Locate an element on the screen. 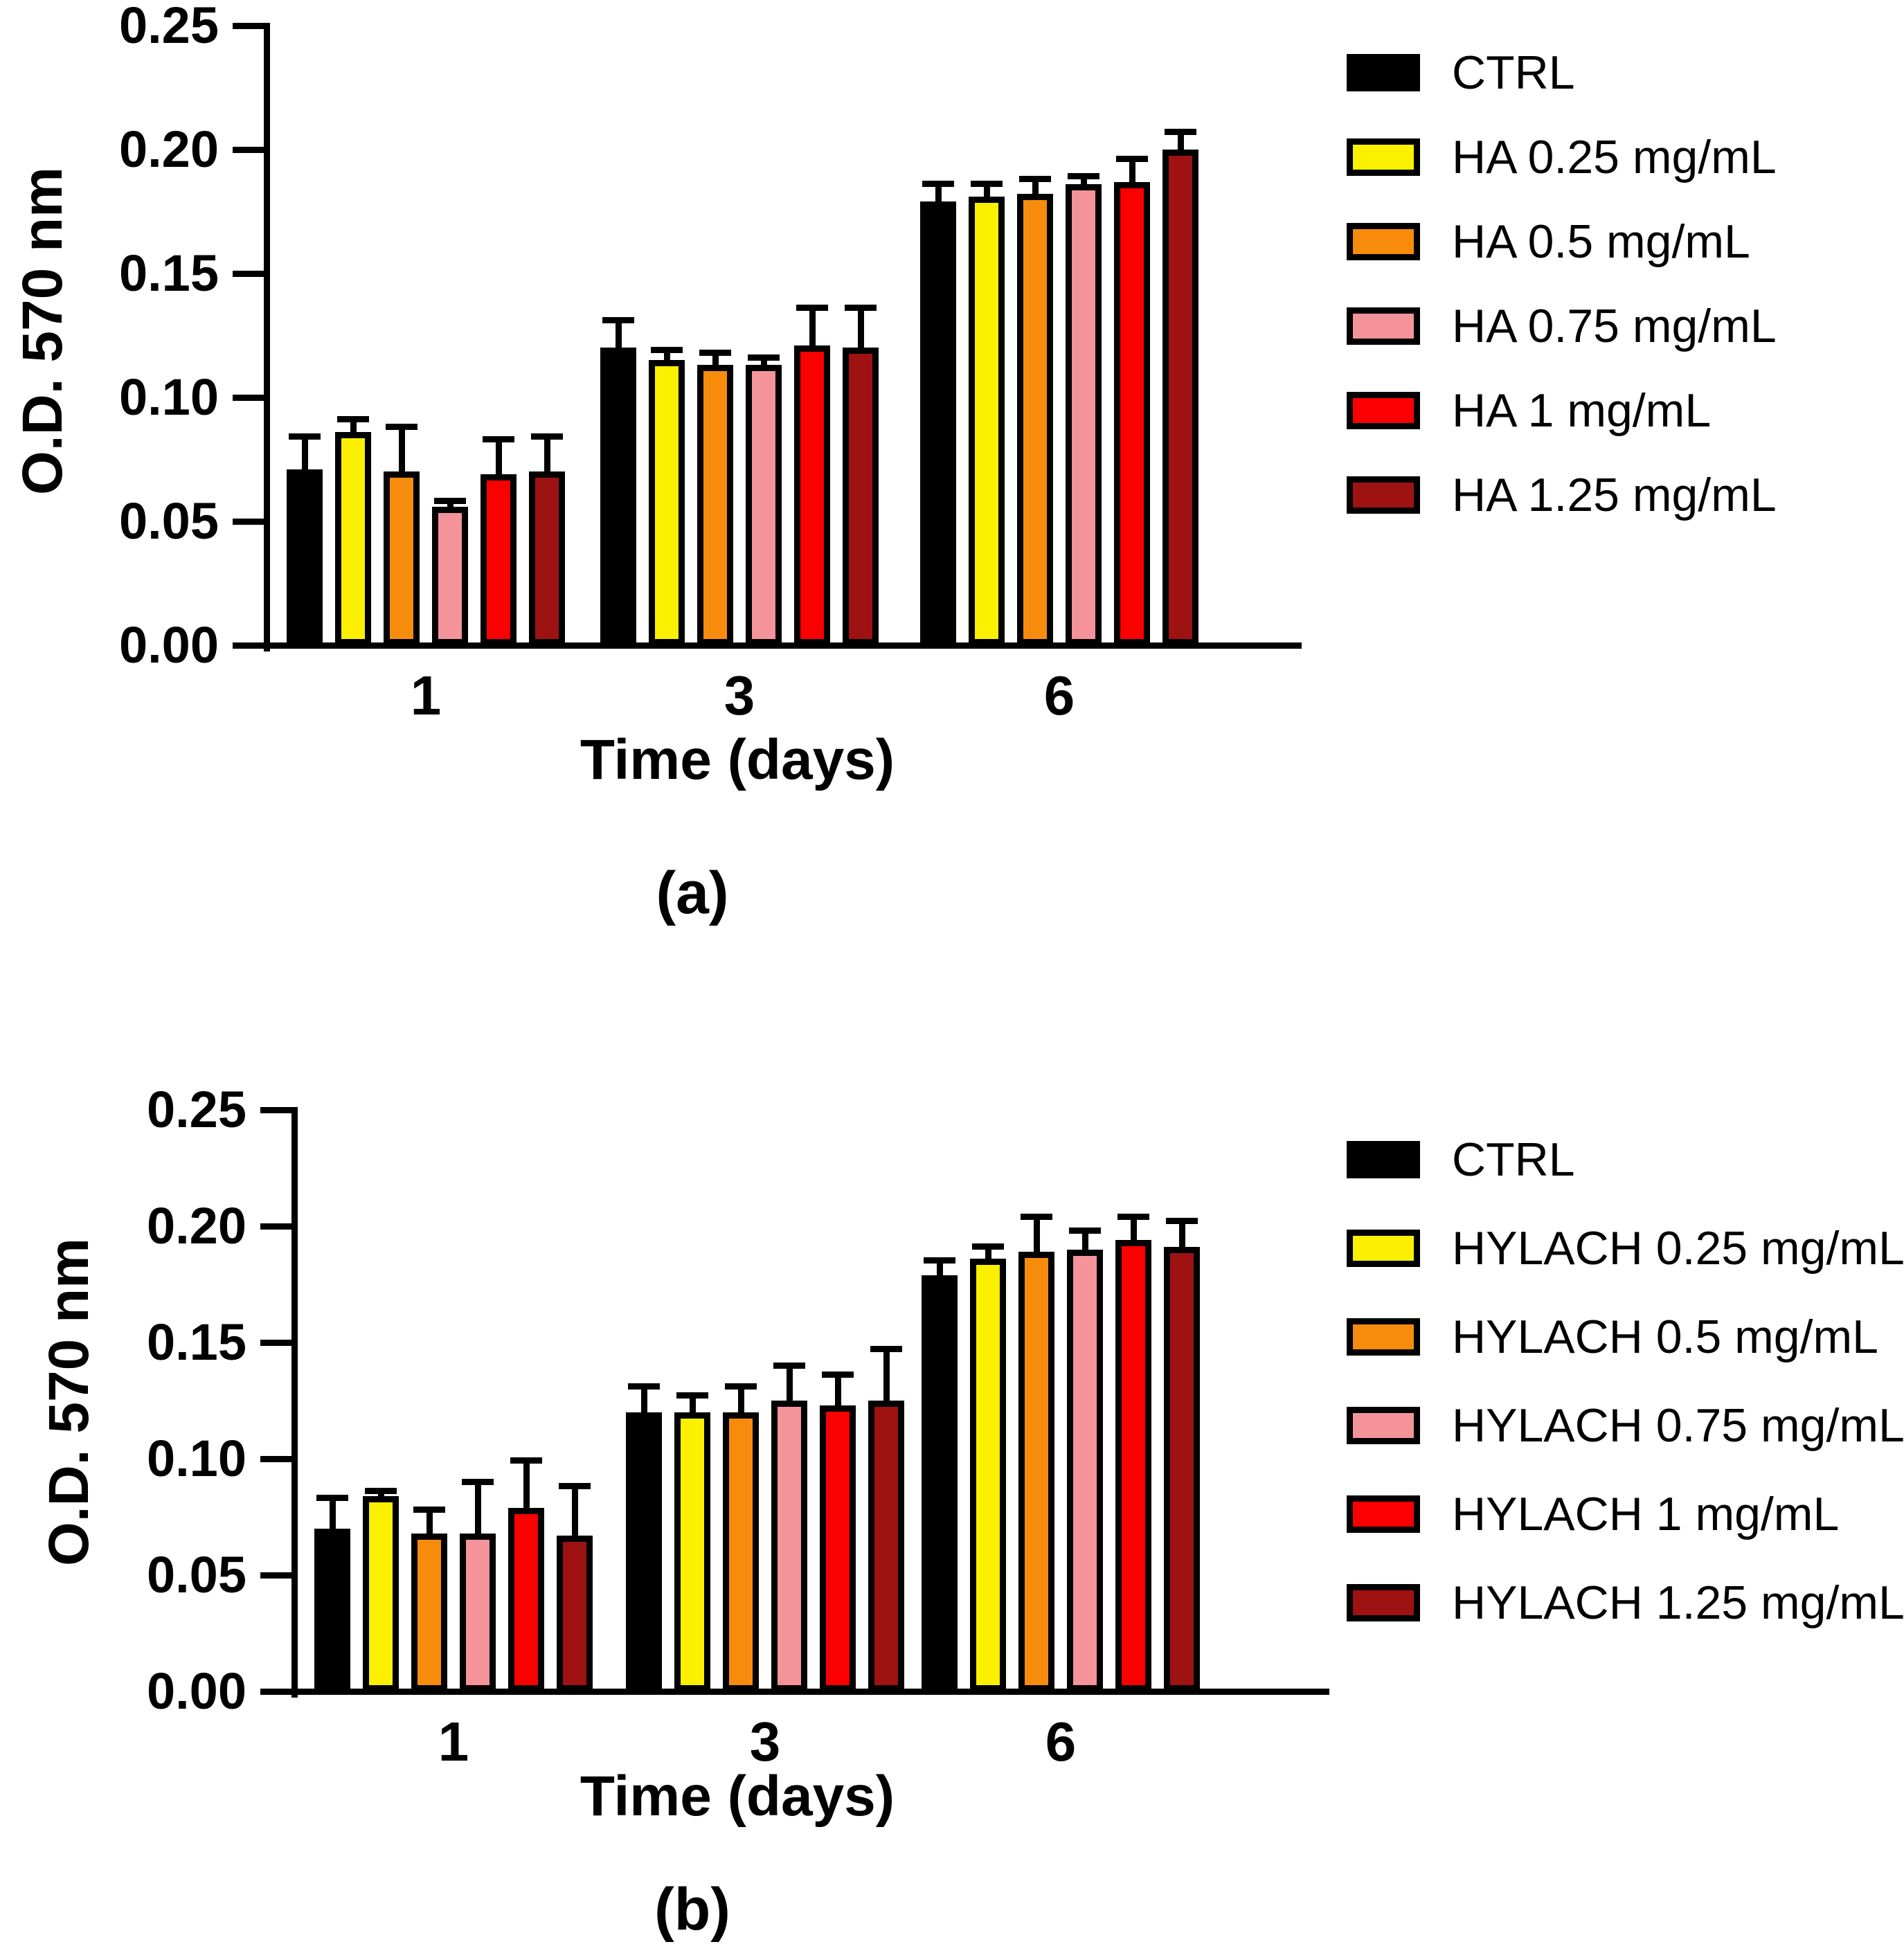  x-tick-label: 1 is located at coordinates (454, 1741).